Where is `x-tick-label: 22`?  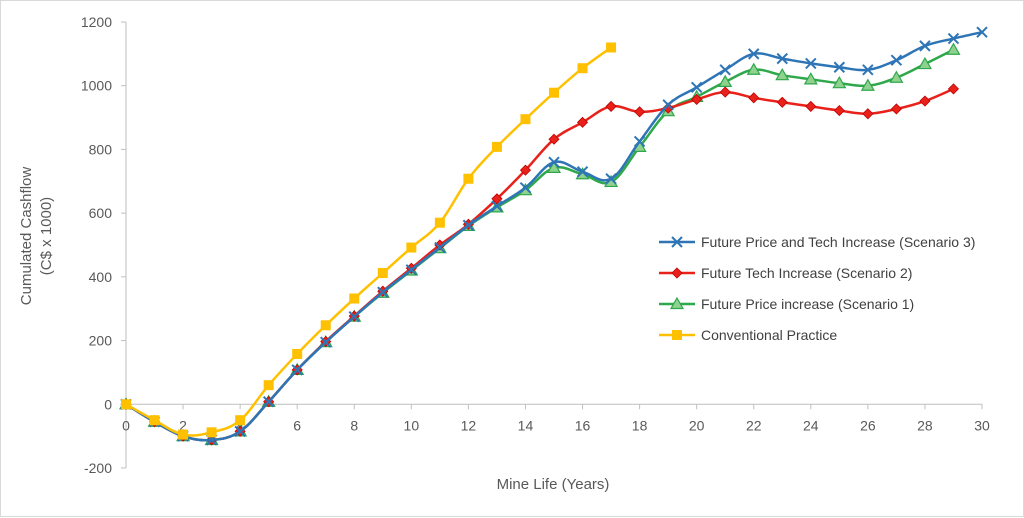
x-tick-label: 22 is located at coordinates (754, 425).